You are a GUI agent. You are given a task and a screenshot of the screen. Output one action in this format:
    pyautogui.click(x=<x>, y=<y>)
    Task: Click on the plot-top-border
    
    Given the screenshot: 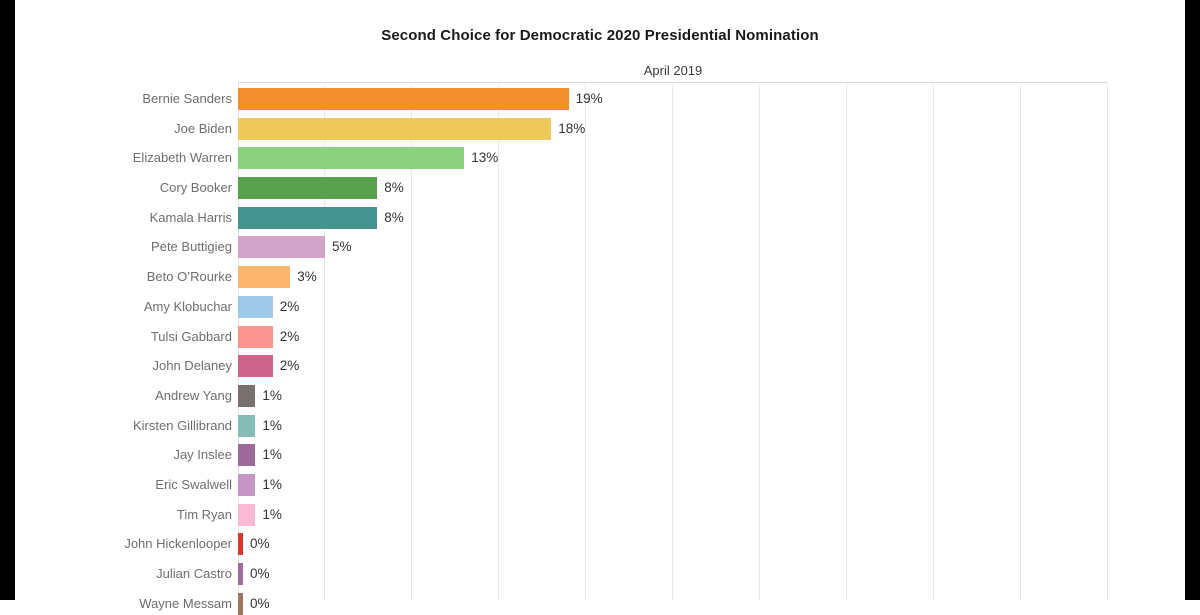 What is the action you would take?
    pyautogui.click(x=673, y=82)
    